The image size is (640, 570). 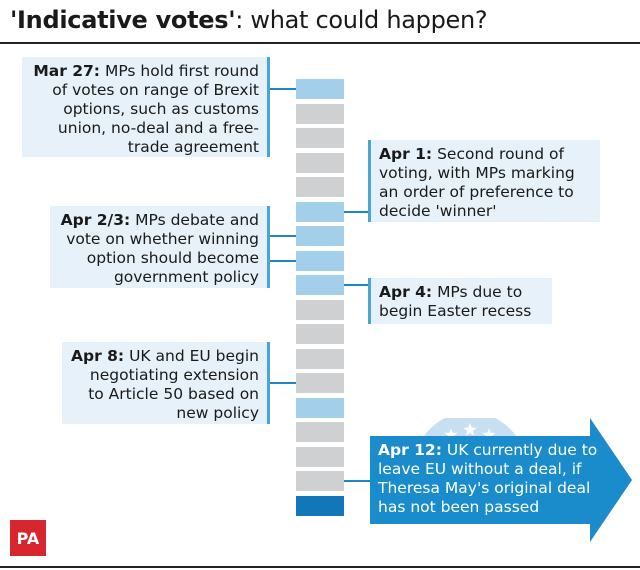 I want to click on event-date: Apr 4:, so click(x=406, y=292).